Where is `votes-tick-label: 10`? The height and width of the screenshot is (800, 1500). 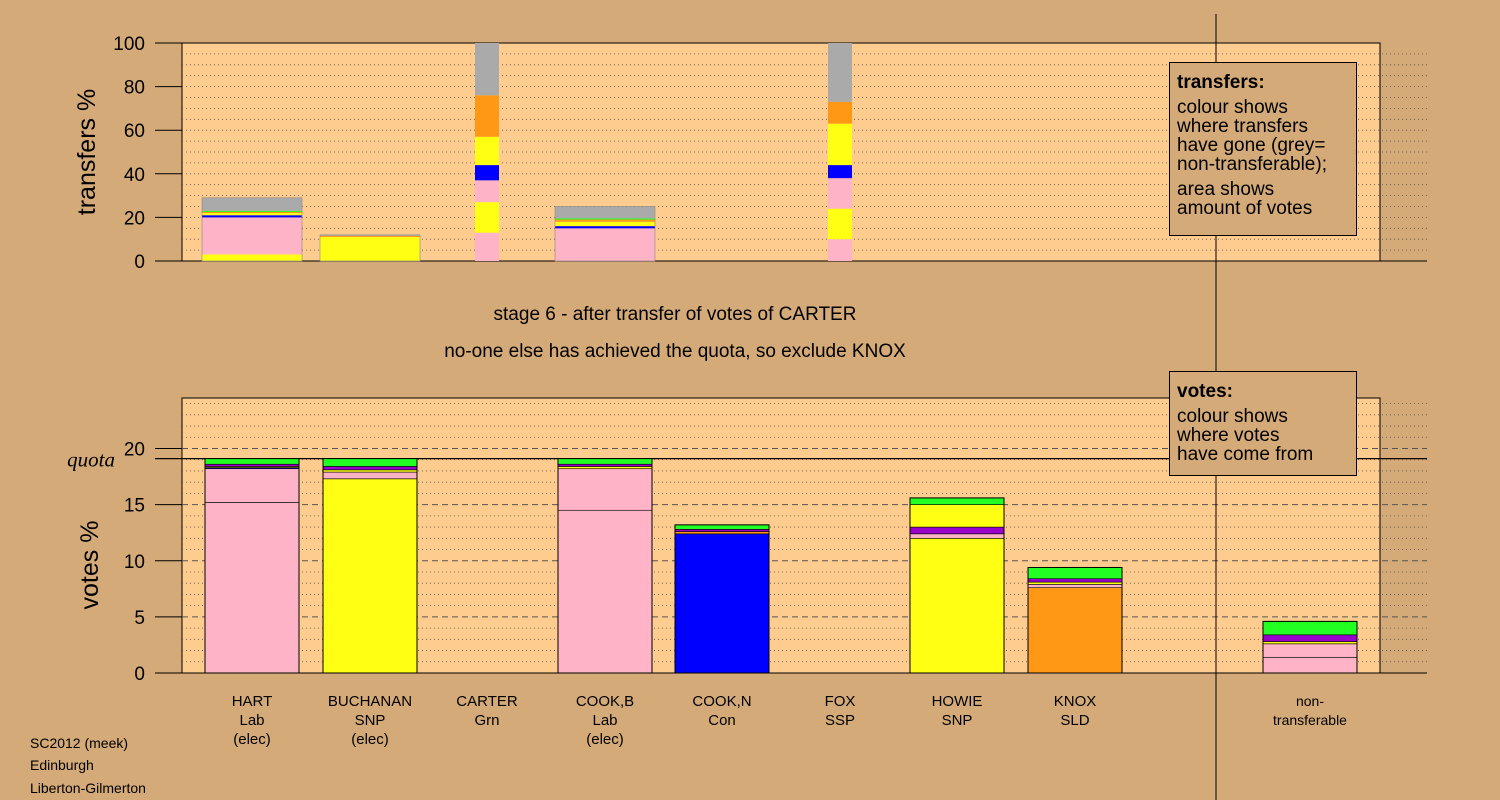 votes-tick-label: 10 is located at coordinates (134, 562).